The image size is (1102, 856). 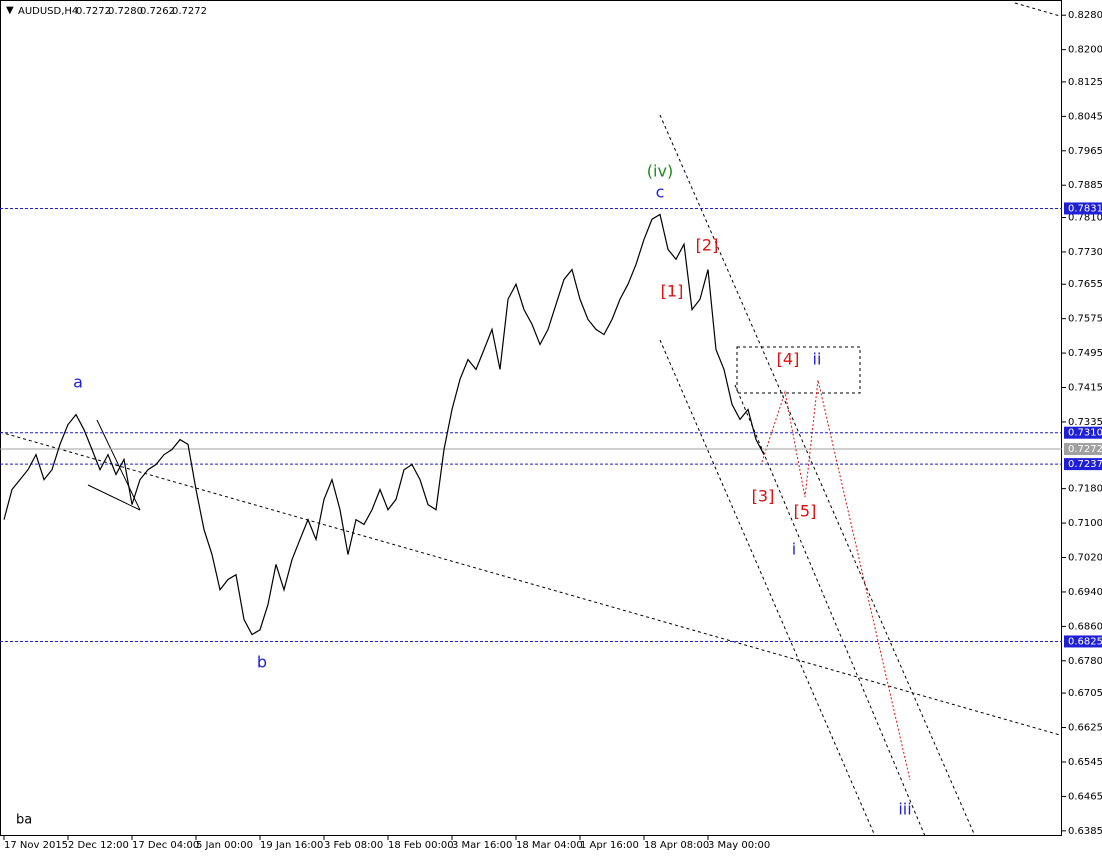 What do you see at coordinates (224, 845) in the screenshot?
I see `x-tick-label: 5 Jan 00:00` at bounding box center [224, 845].